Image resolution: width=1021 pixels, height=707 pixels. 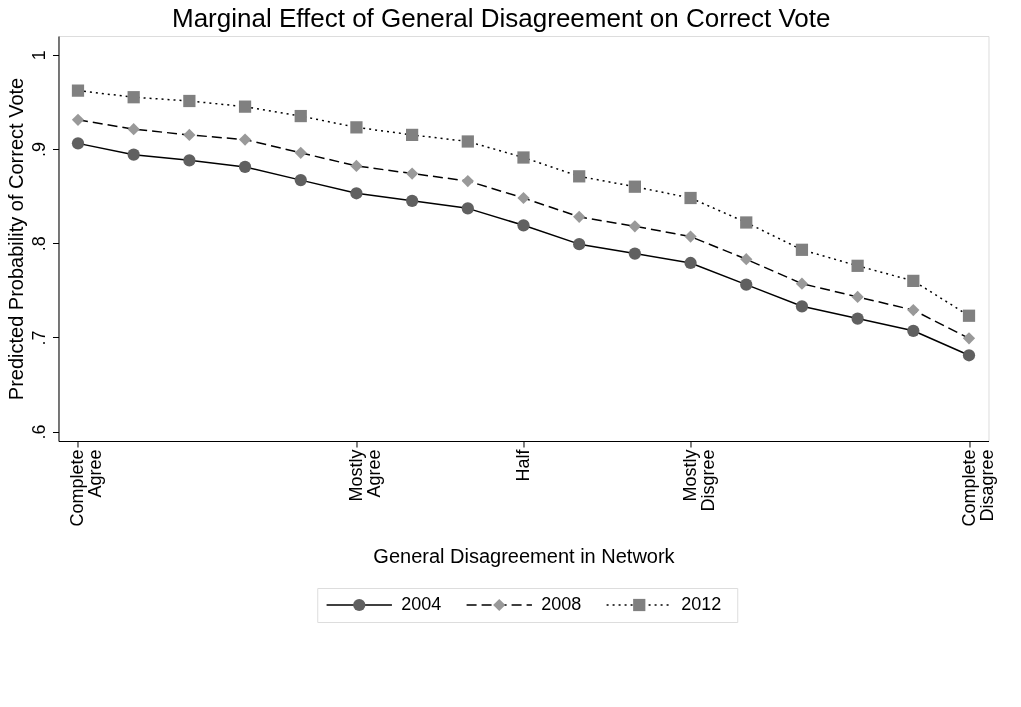 I want to click on x-tick-label: Mostly Agree, so click(x=364, y=475).